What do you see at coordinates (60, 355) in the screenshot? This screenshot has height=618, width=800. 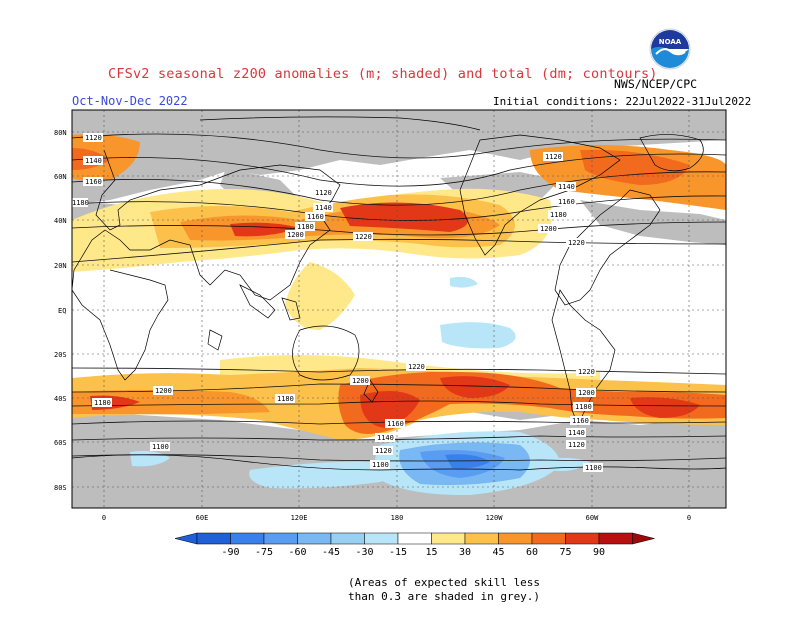 I see `lat-label: 20S` at bounding box center [60, 355].